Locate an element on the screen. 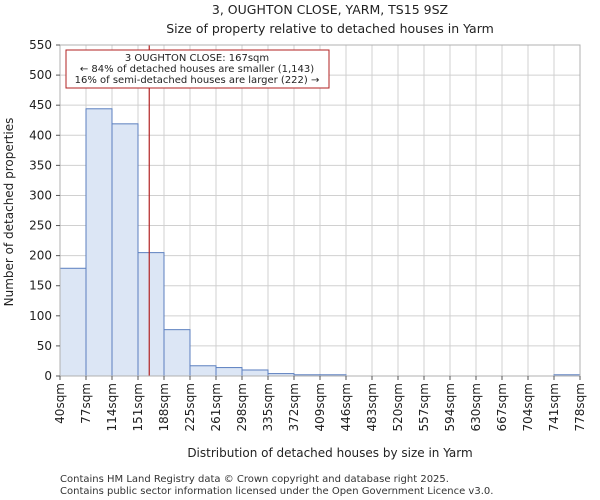  y-tick-label: 250 is located at coordinates (40, 226).